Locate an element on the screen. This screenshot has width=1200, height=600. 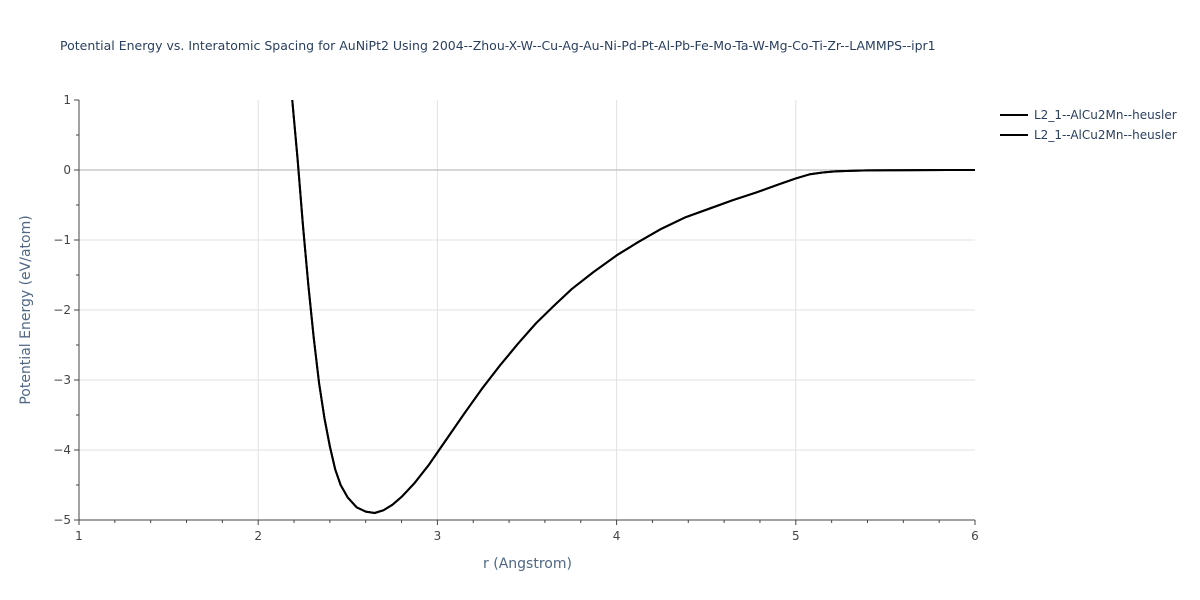
x-tick-label: 4 is located at coordinates (617, 536).